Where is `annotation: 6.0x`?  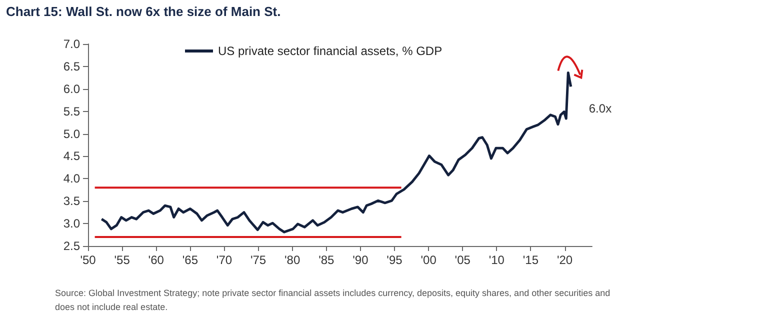
annotation: 6.0x is located at coordinates (600, 109).